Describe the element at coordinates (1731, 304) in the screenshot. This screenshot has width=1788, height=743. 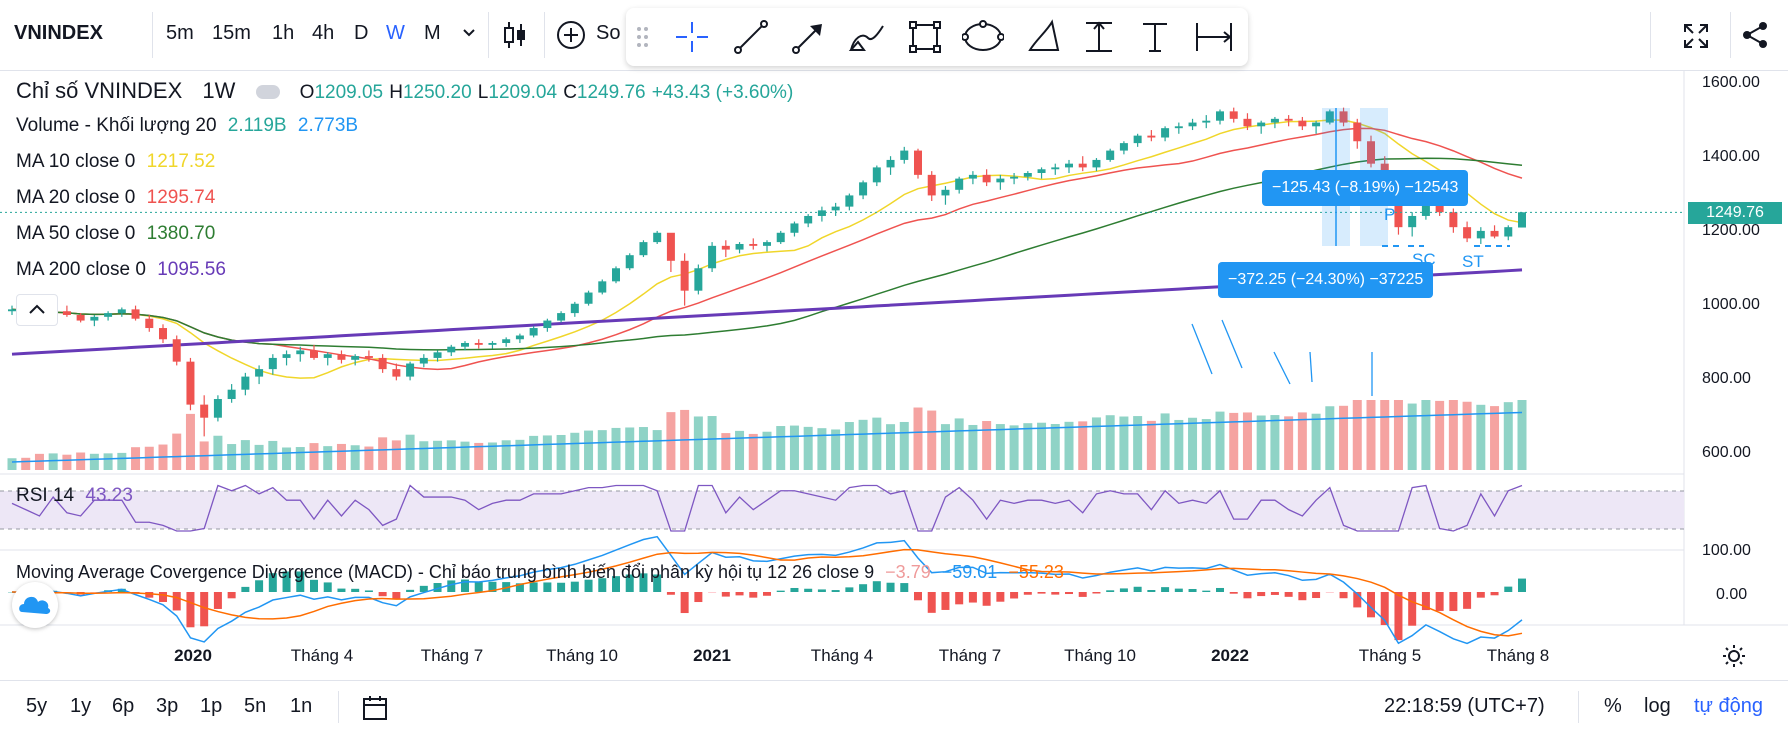
I see `price-tick: 1000.00` at that location.